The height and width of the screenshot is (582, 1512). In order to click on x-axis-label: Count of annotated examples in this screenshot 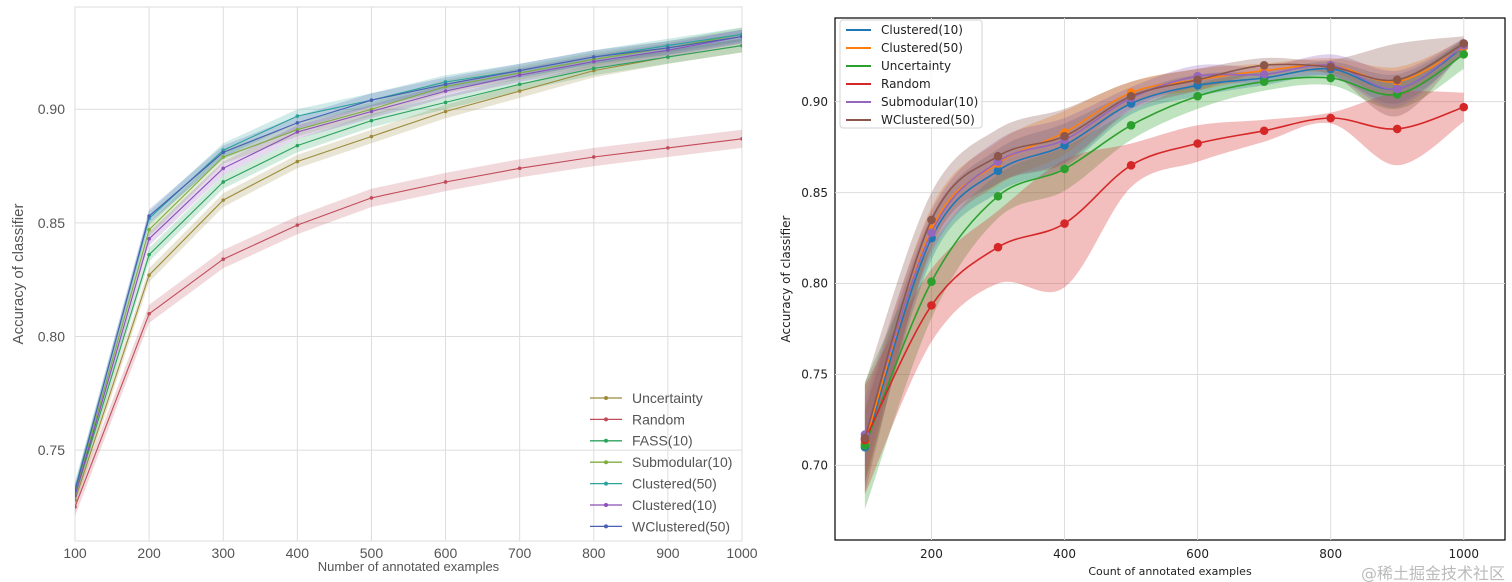, I will do `click(1170, 571)`.